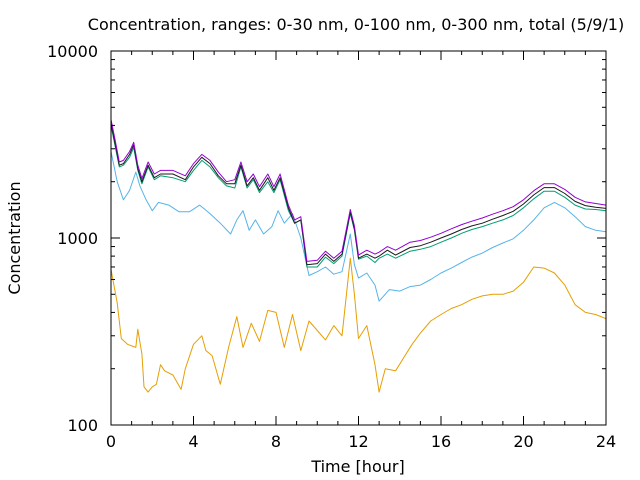 The height and width of the screenshot is (480, 640). I want to click on y-tick-label: 1000, so click(77, 238).